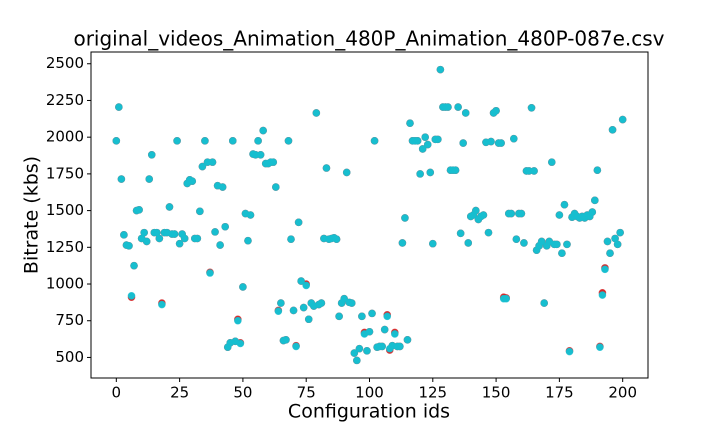 The height and width of the screenshot is (432, 720). I want to click on x-tick-label: 175, so click(559, 393).